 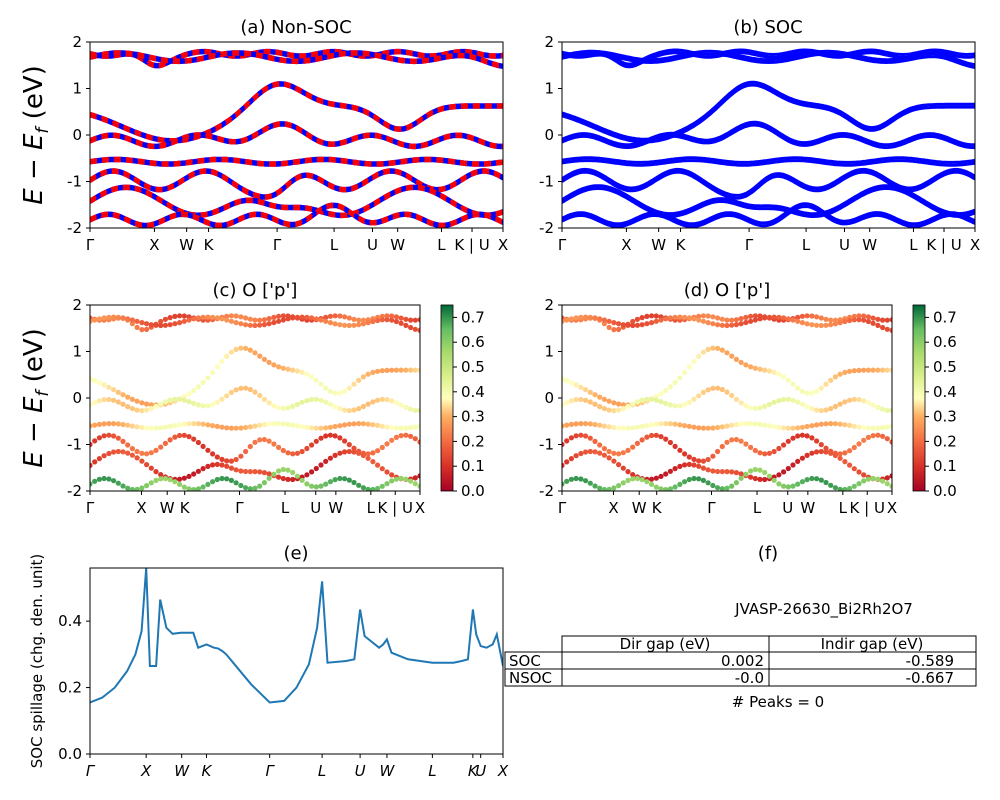 I want to click on x-tick-label: X, so click(x=975, y=245).